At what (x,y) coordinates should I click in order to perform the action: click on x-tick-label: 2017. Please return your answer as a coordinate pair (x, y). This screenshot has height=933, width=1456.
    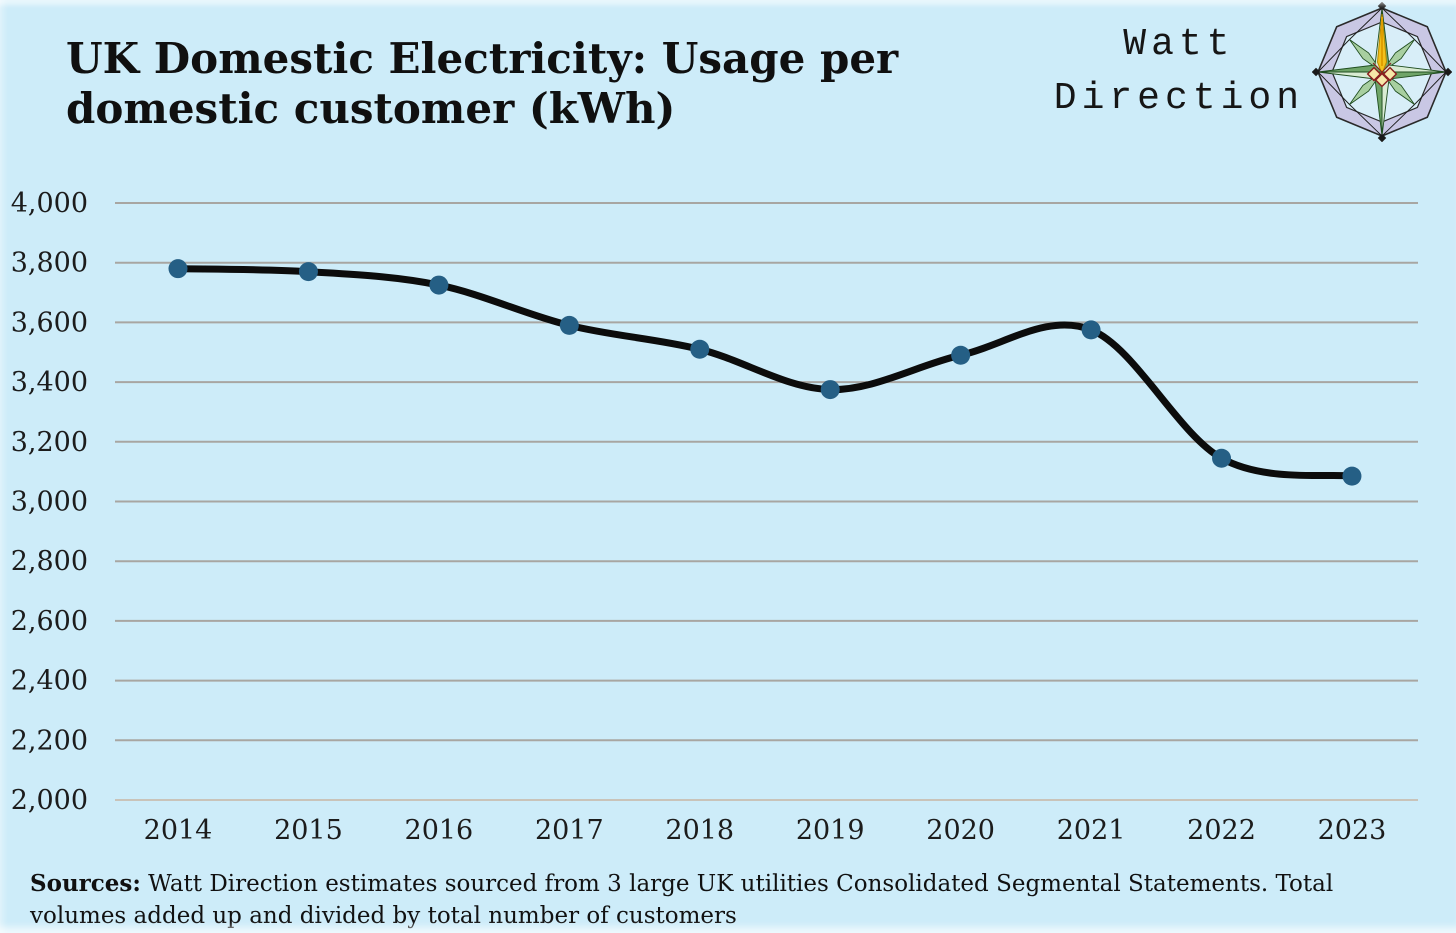
    Looking at the image, I should click on (569, 830).